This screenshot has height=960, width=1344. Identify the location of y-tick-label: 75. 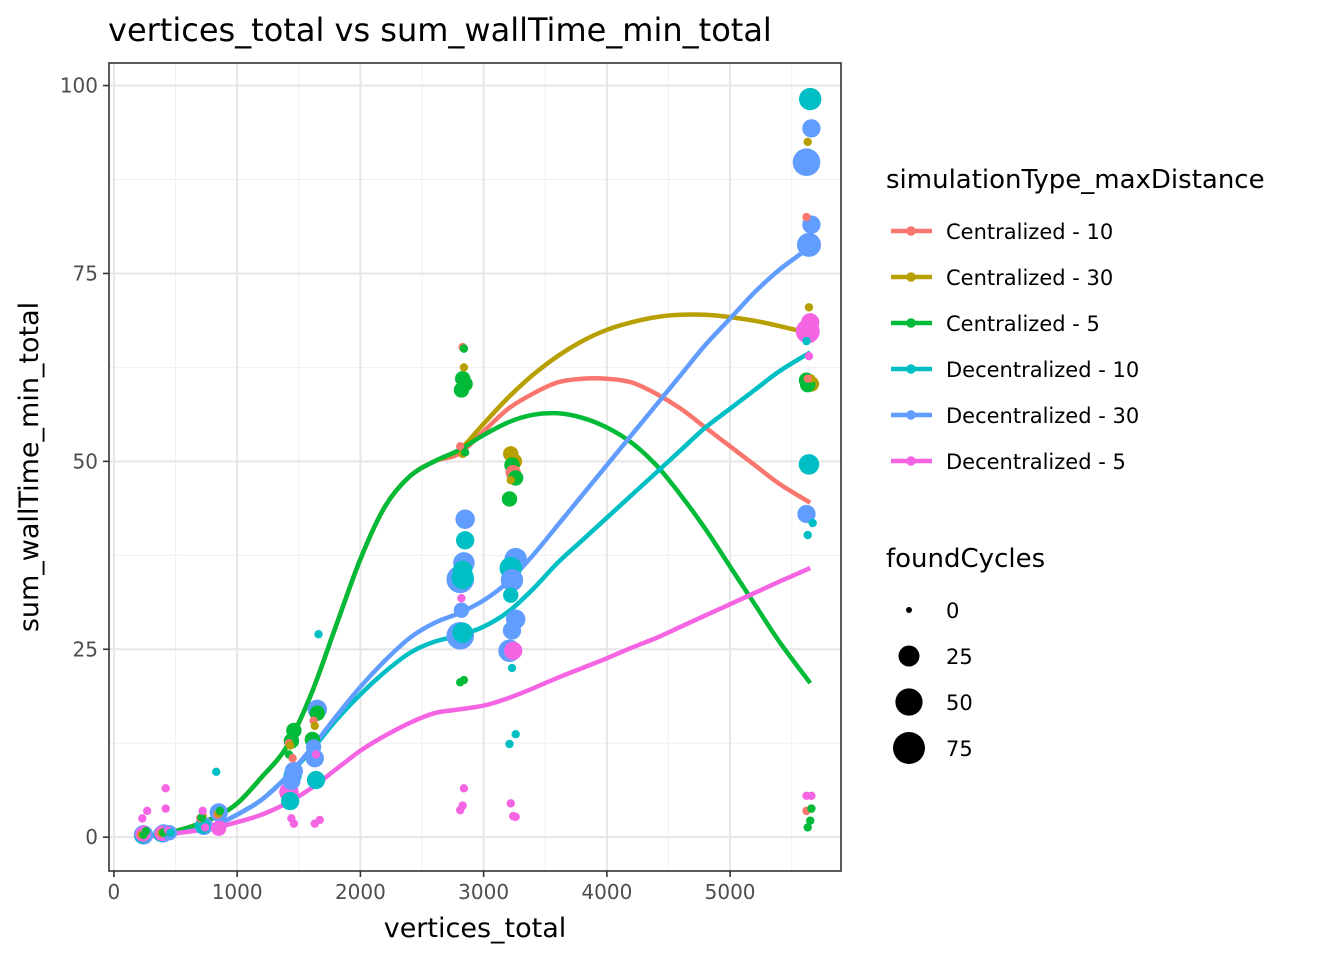
(85, 273).